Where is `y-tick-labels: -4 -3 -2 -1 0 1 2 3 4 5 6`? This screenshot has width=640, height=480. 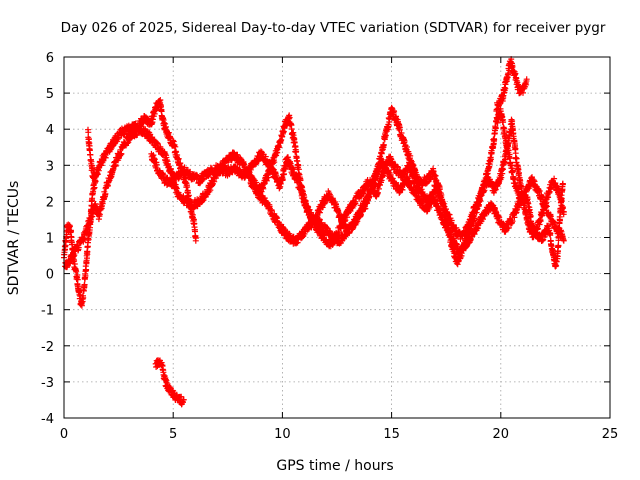
y-tick-labels: -4 -3 -2 -1 0 1 2 3 4 5 6 is located at coordinates (47, 239).